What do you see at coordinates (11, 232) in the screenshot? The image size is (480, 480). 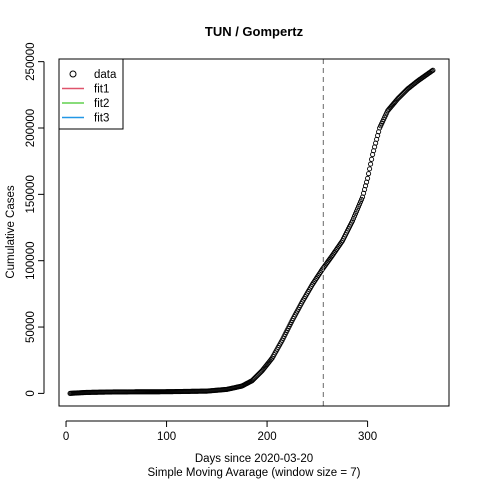 I see `y-axis-label: Cumulative Cases` at bounding box center [11, 232].